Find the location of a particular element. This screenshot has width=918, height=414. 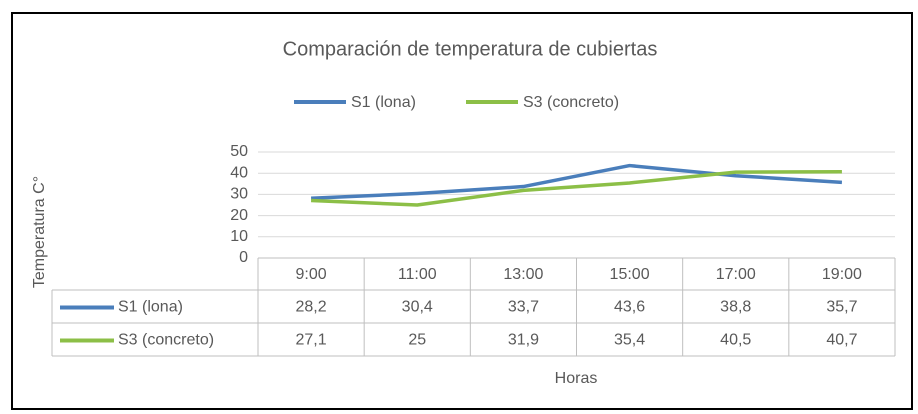

table-value: 25 is located at coordinates (417, 340).